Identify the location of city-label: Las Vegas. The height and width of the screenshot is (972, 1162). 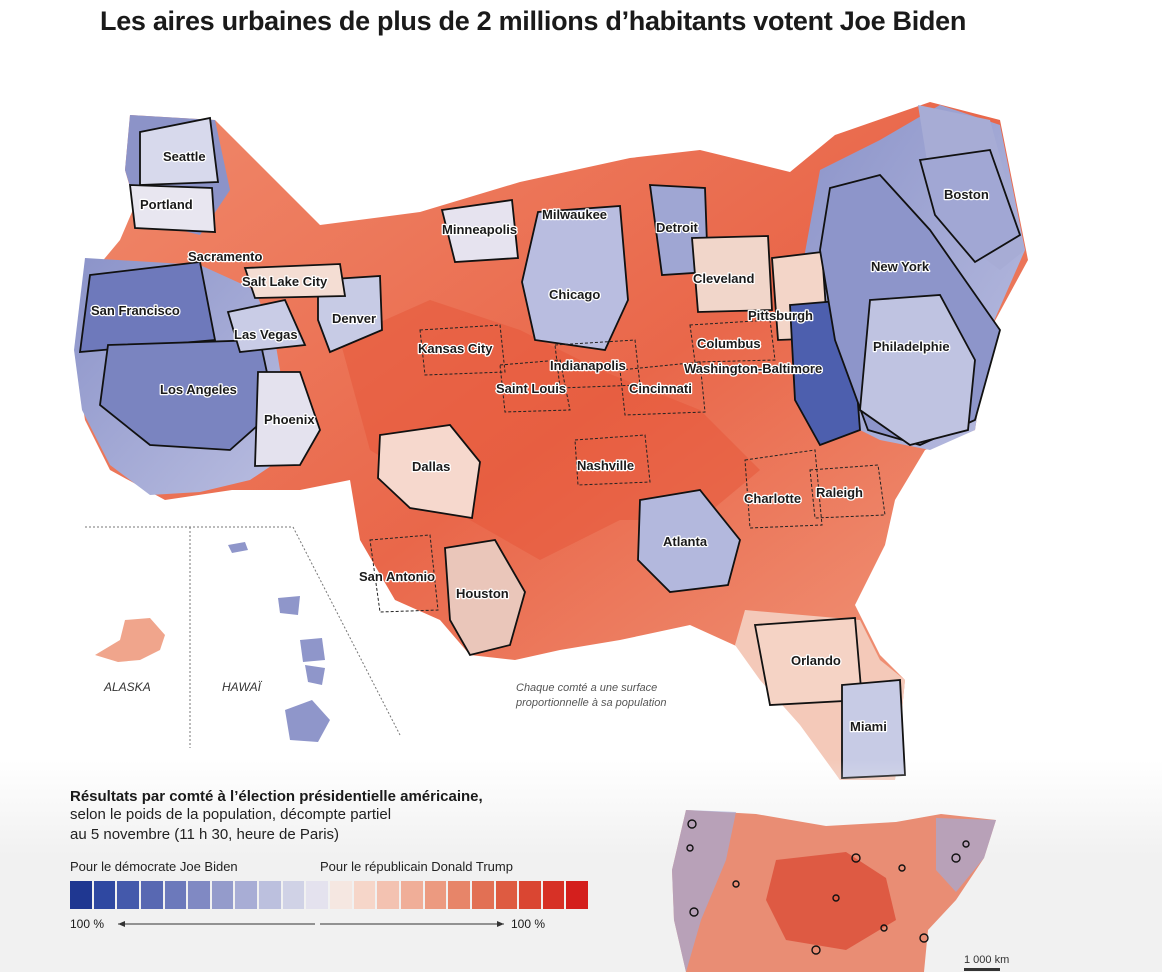
(266, 334).